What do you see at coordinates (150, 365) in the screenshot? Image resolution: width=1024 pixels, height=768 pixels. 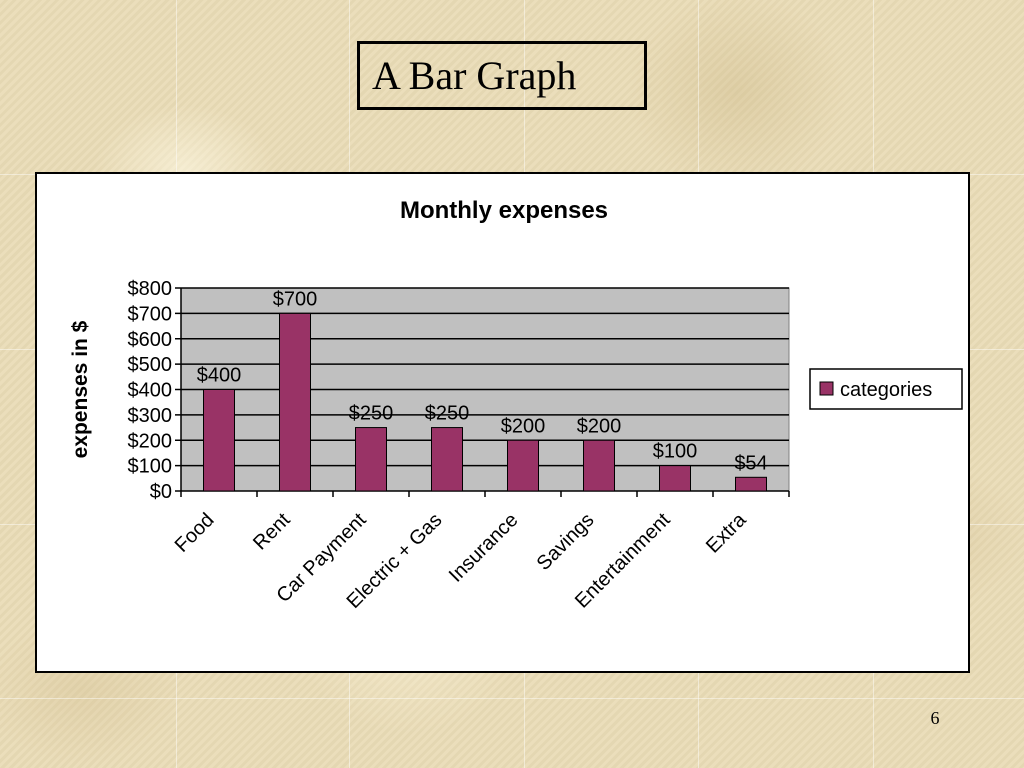 I see `y-tick-label: $500` at bounding box center [150, 365].